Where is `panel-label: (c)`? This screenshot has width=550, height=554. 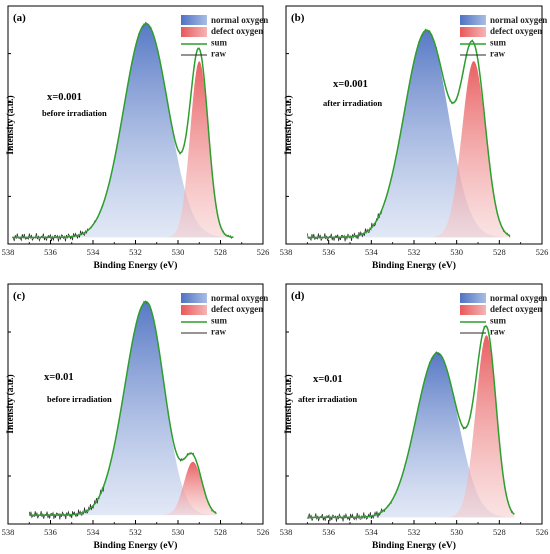 panel-label: (c) is located at coordinates (19, 296).